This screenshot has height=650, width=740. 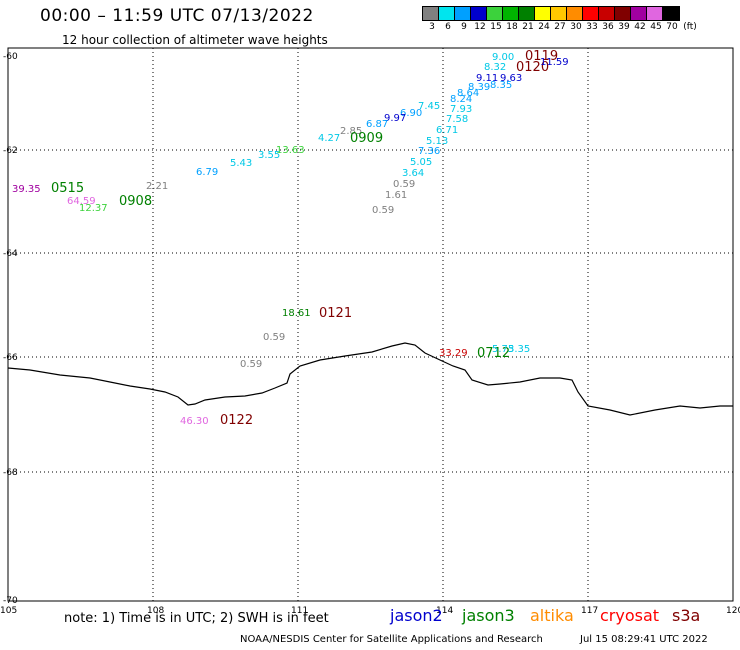 I want to click on wave-height-label: 9.63, so click(x=511, y=78).